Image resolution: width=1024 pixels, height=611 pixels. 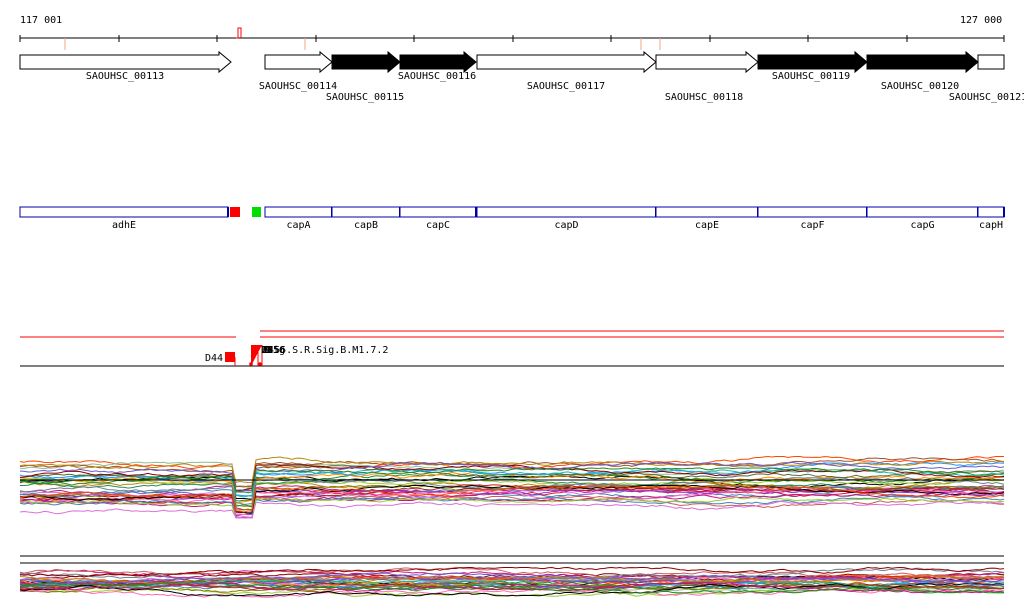 I want to click on gene-name-track: adhE capA capB capC capD capE capF capG capH, so click(x=512, y=218).